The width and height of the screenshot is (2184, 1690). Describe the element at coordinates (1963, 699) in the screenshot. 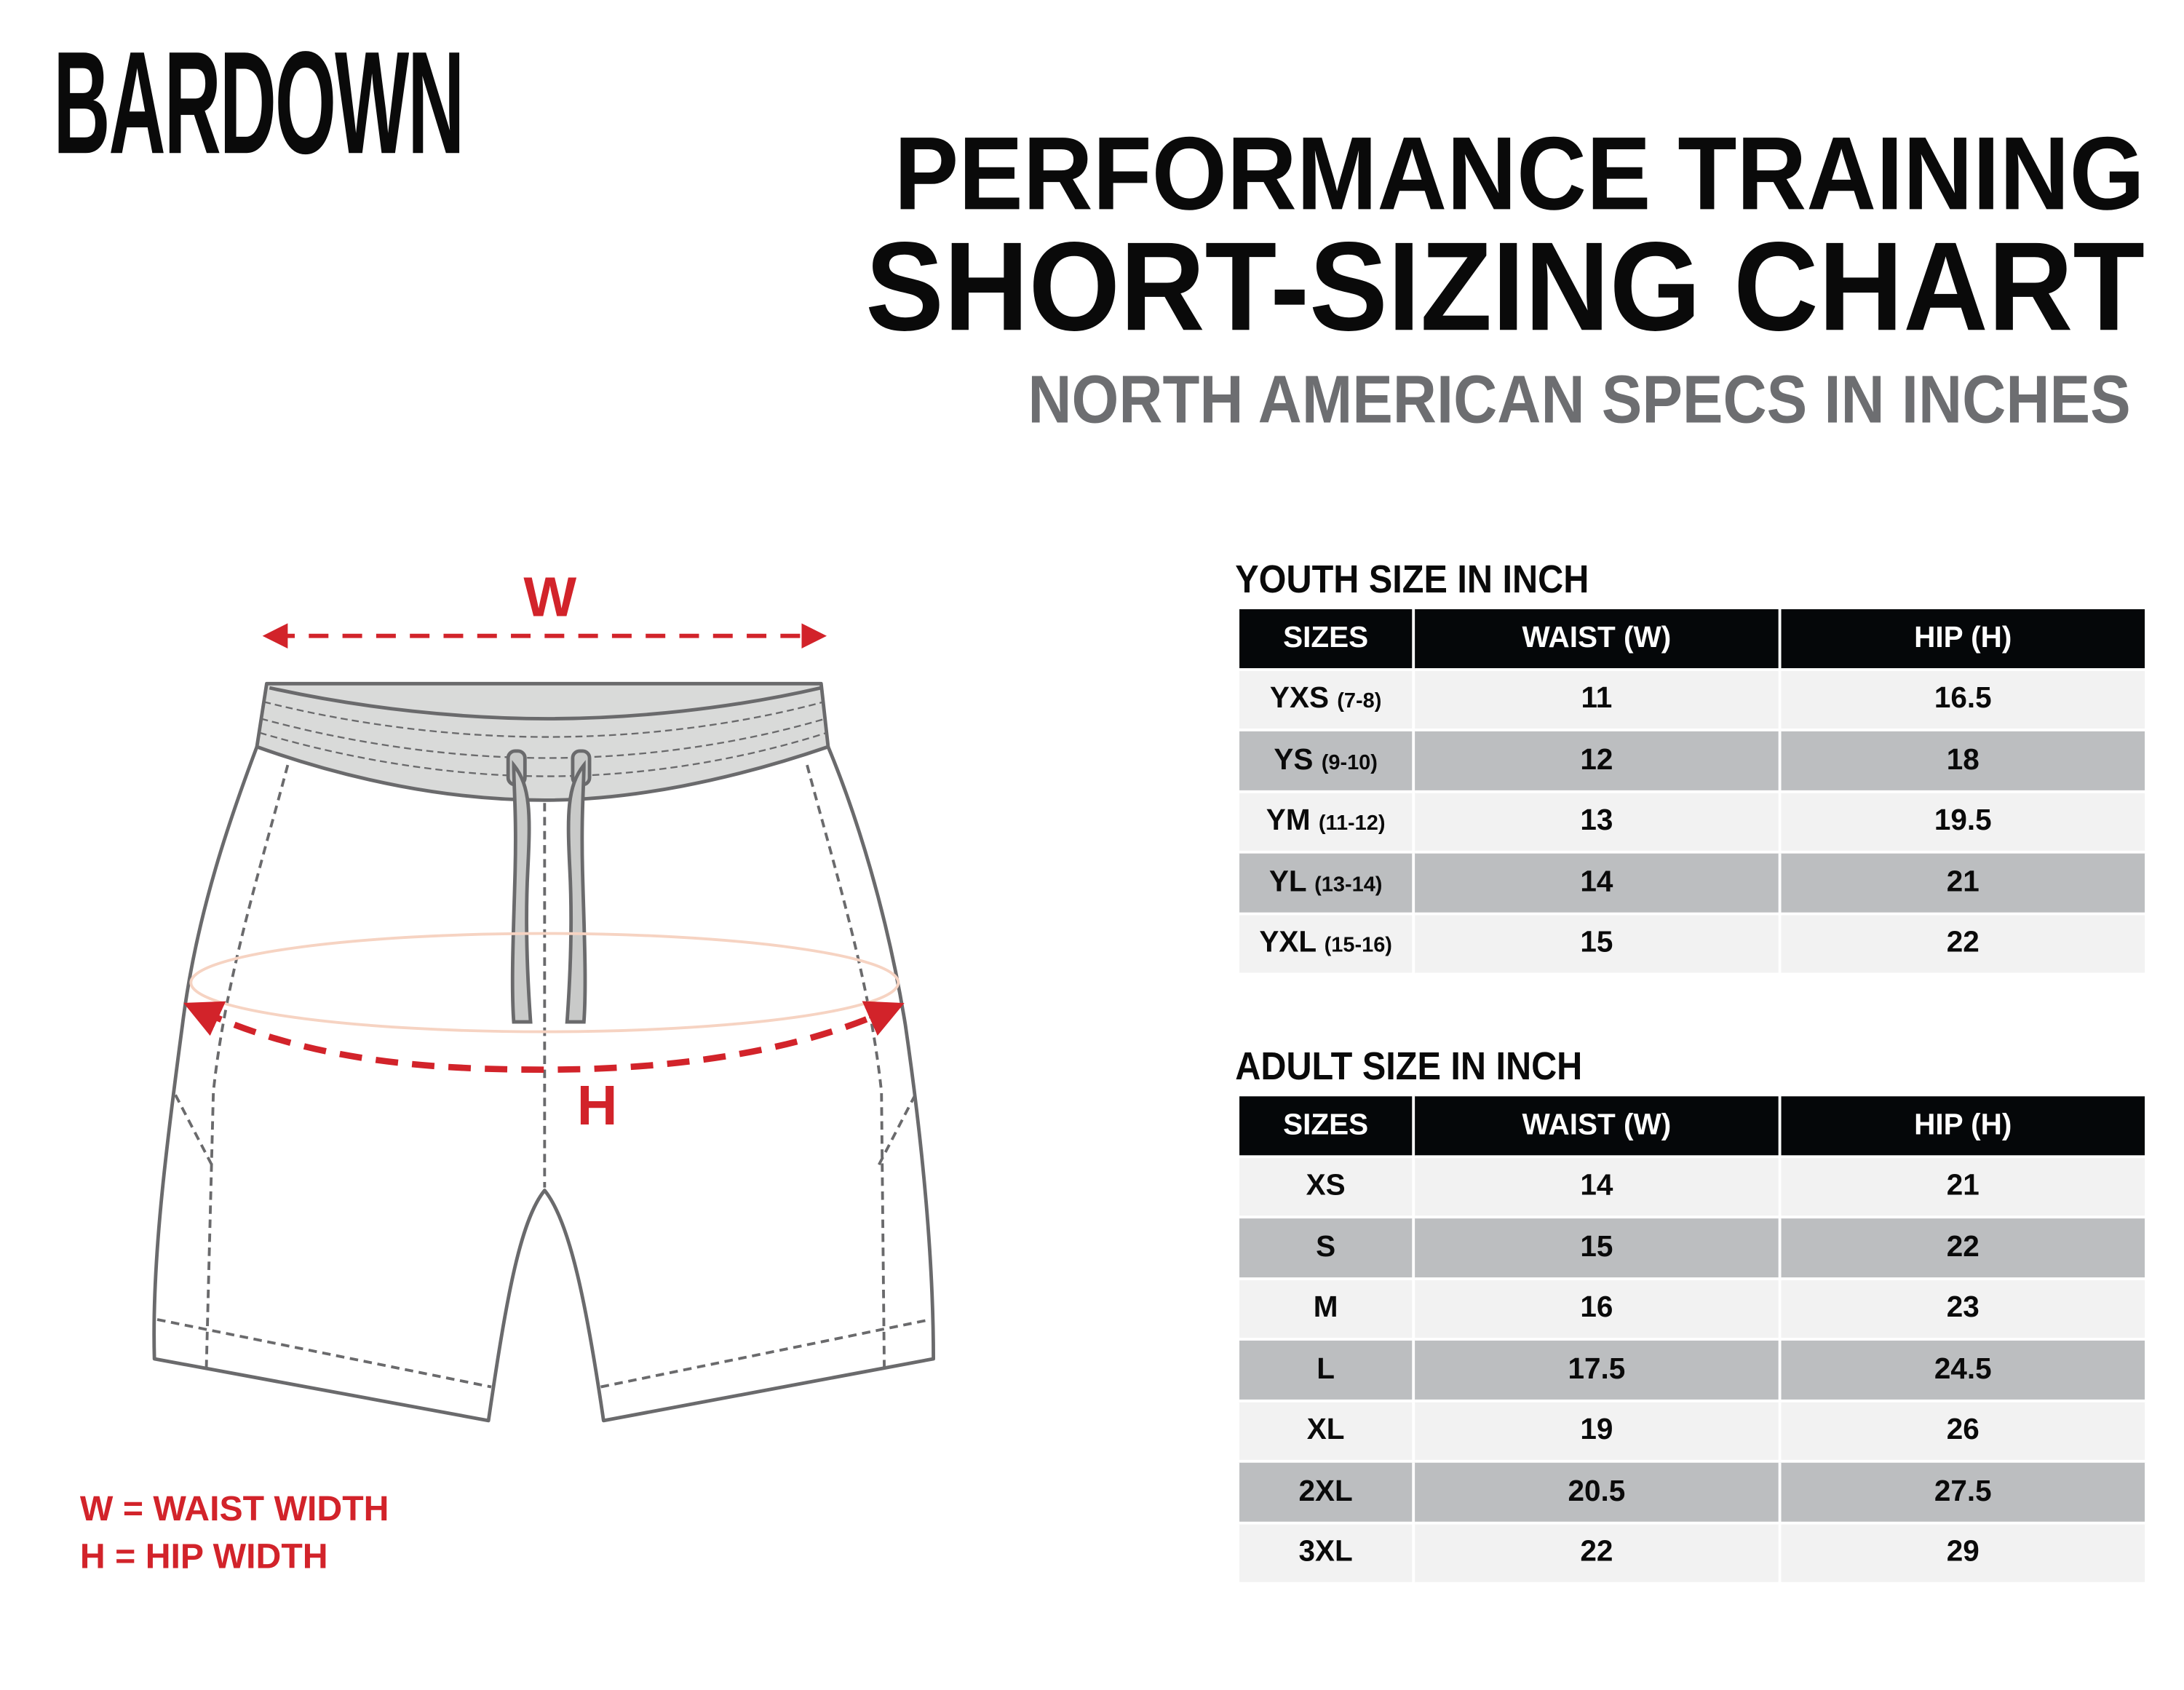

I see `hip-cell: 16.5` at that location.